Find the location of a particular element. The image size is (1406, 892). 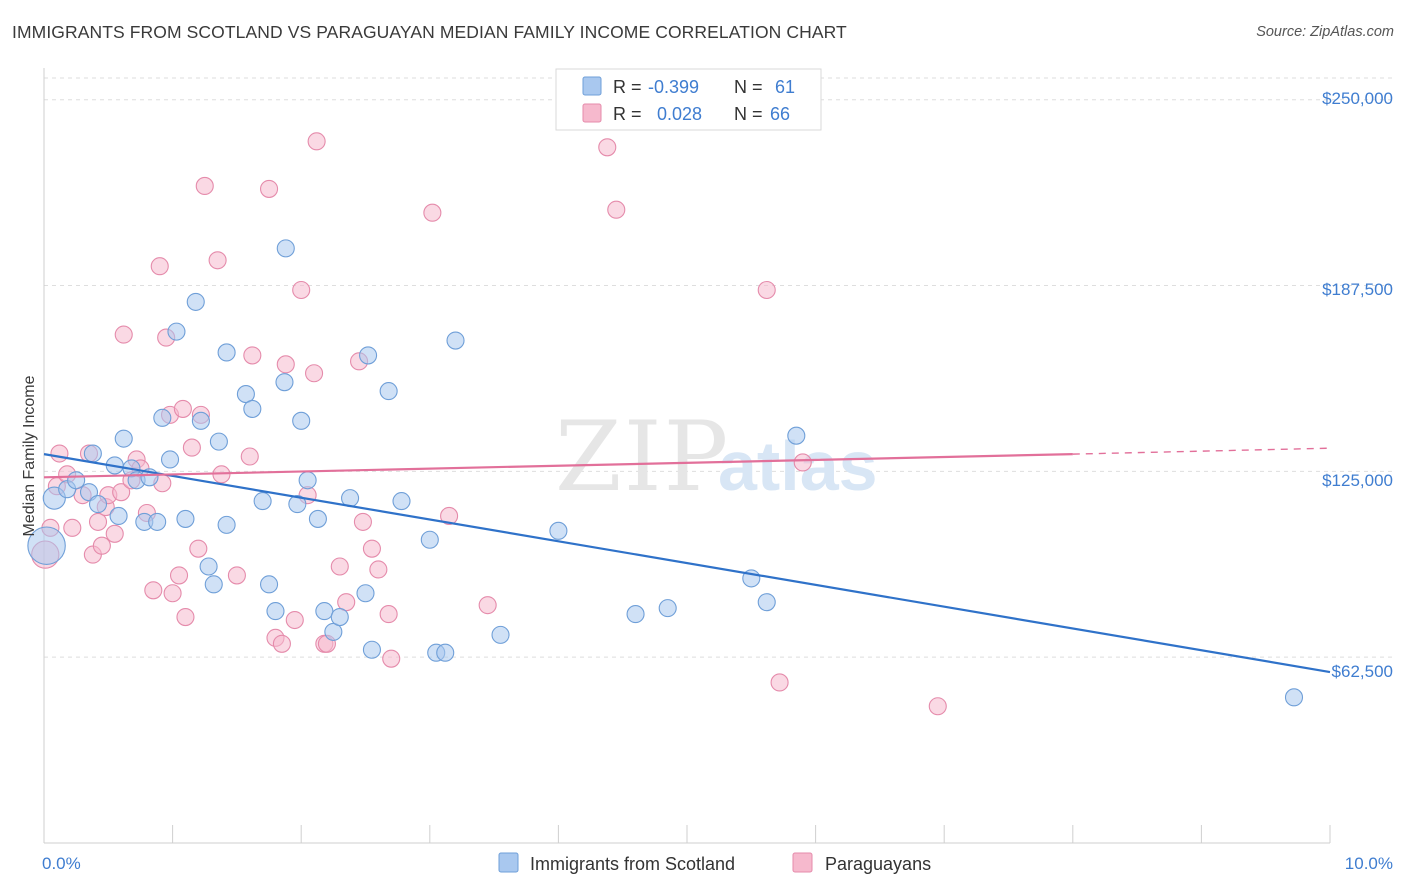

watermark: ZIP atlas is located at coordinates (716, 457).